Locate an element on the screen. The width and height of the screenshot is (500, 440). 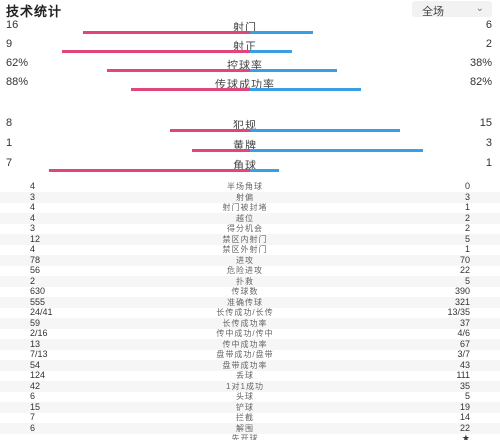
stat-row: 4 半场角球 0 is located at coordinates (250, 186).